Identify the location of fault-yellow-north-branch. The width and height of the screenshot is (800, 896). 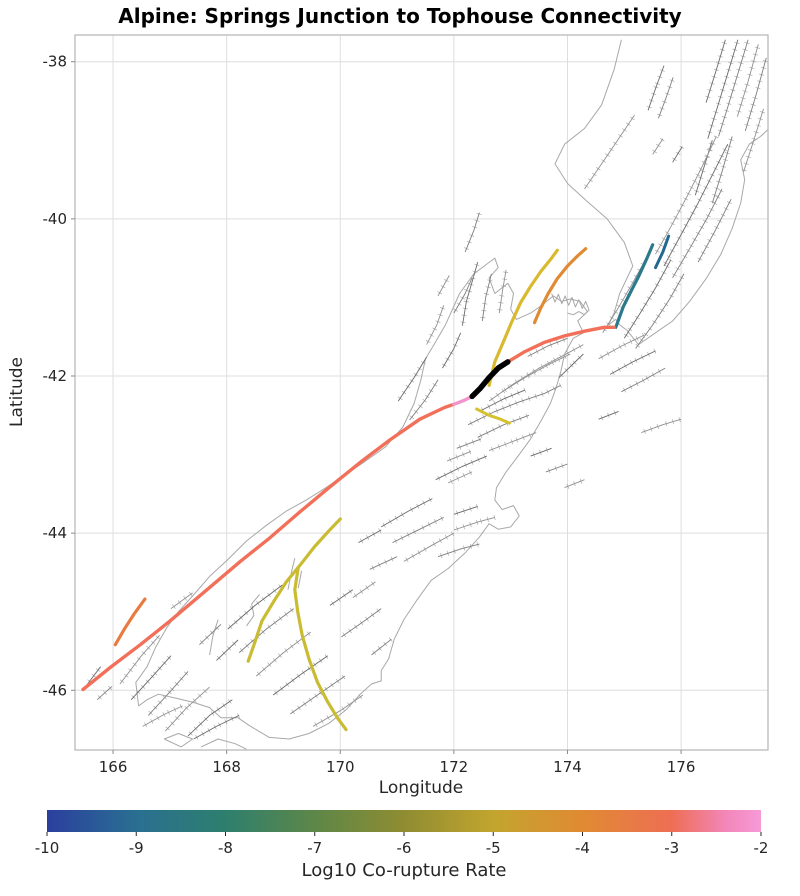
(523, 317).